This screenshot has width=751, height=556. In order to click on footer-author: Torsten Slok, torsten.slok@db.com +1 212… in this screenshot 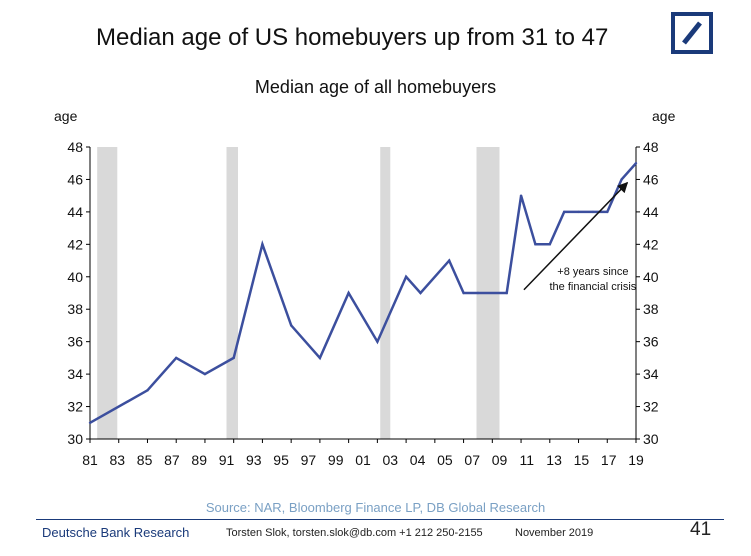, I will do `click(354, 533)`.